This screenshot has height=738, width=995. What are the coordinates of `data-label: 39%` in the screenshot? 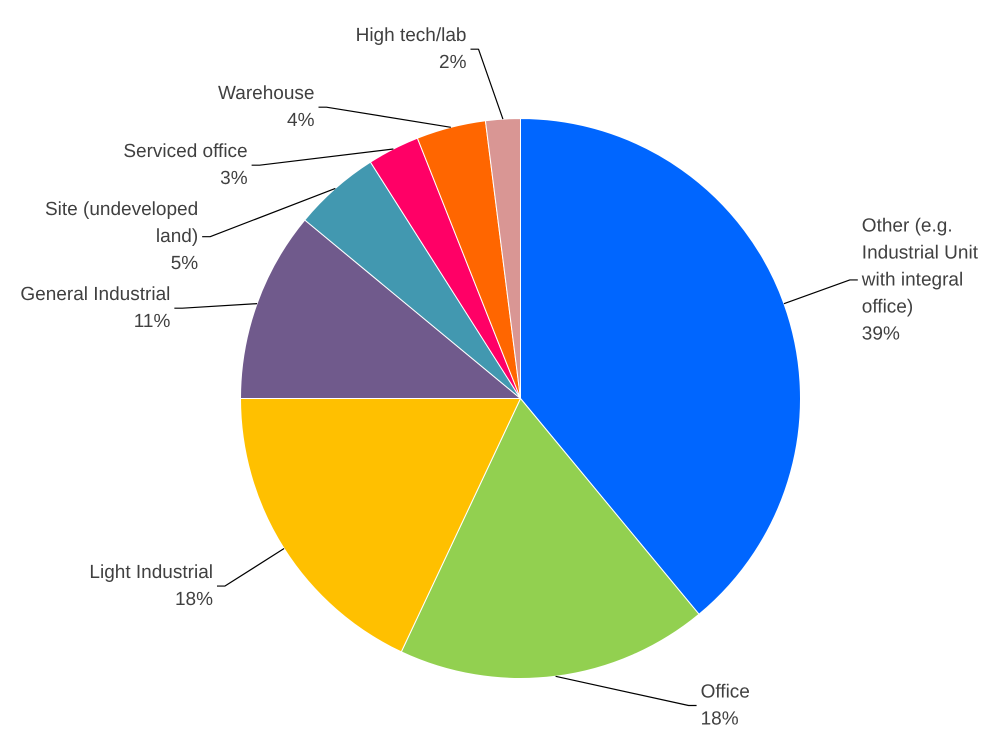 It's located at (881, 333).